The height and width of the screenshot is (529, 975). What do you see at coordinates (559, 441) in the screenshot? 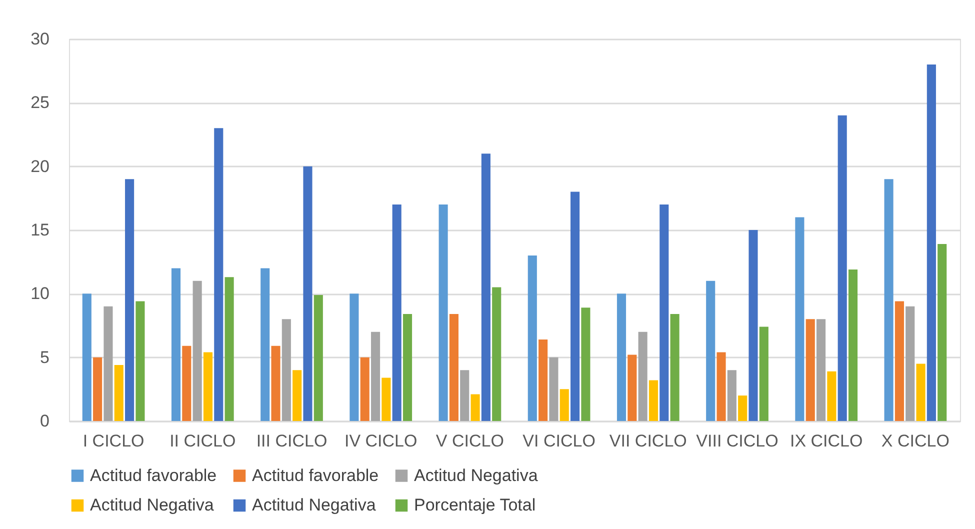
I see `x-tick-label: VI CICLO` at bounding box center [559, 441].